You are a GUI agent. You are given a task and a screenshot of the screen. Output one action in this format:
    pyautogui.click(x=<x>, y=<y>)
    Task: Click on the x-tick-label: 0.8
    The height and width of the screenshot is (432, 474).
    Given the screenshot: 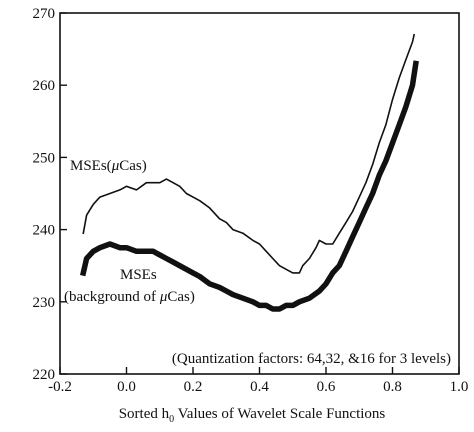 What is the action you would take?
    pyautogui.click(x=392, y=387)
    